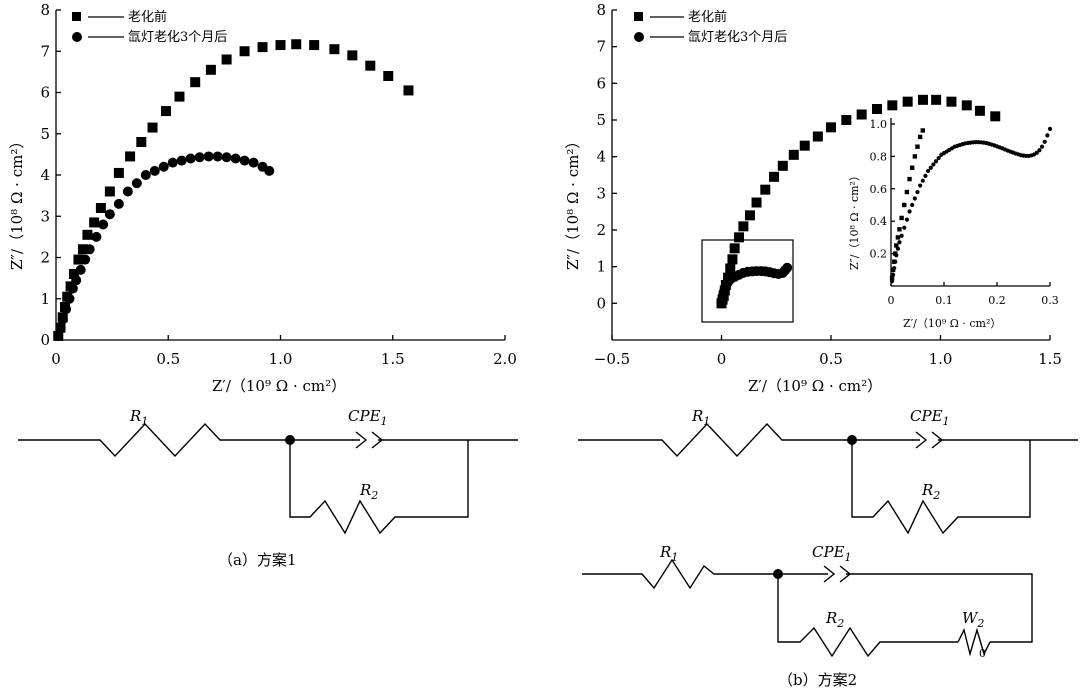 This screenshot has width=1080, height=690. I want to click on x-tick-label: 1.0, so click(941, 359).